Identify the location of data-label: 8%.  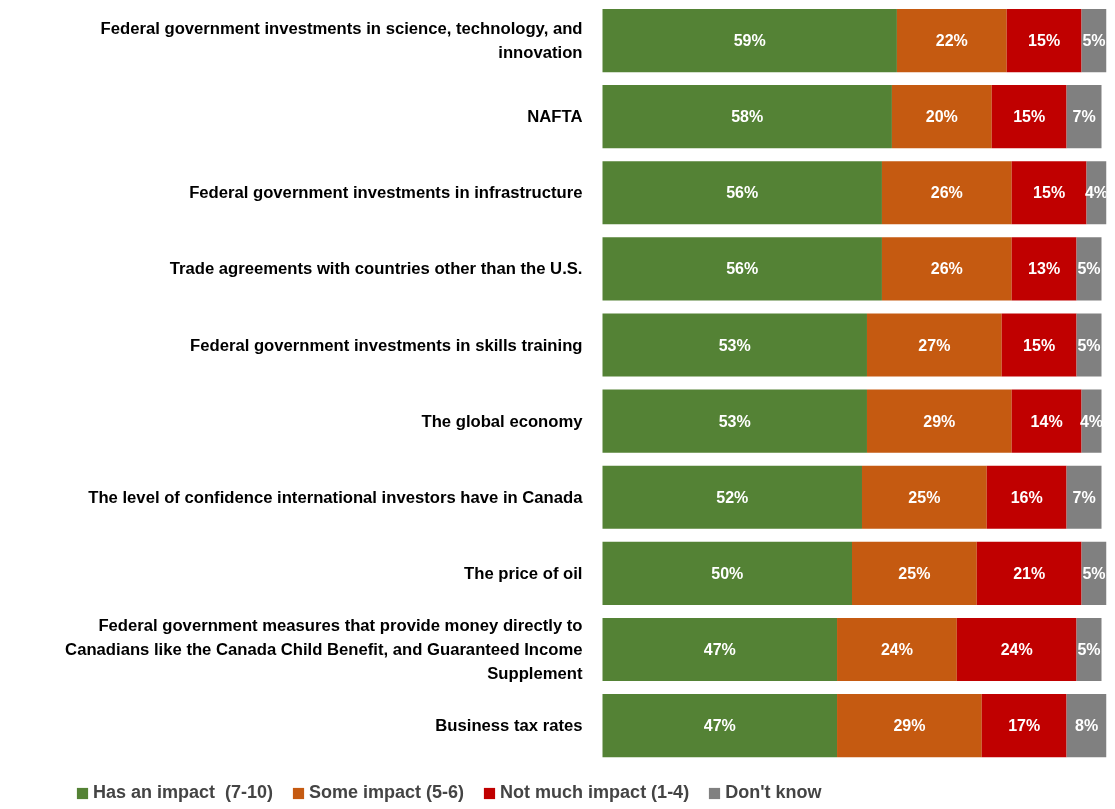
(1086, 726).